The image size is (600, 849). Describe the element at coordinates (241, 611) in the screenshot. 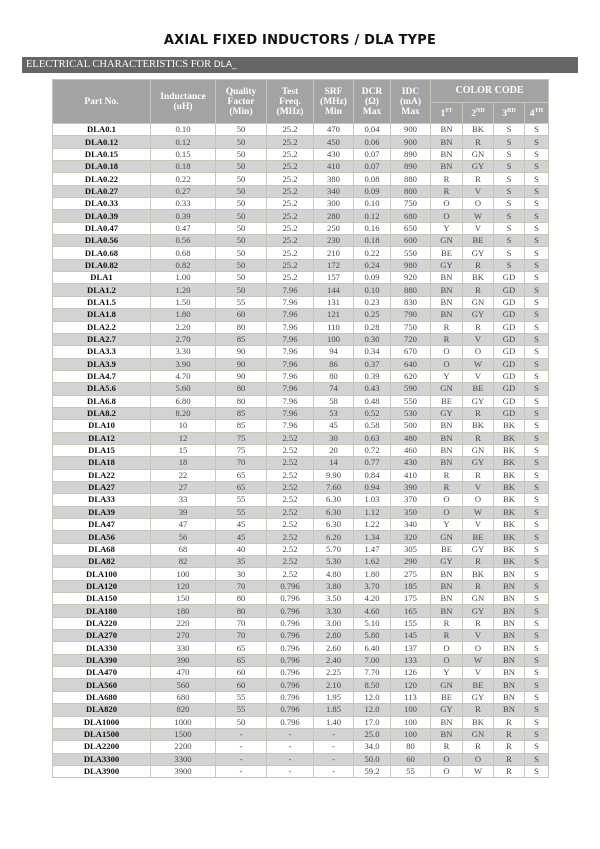

I see `cell-quality-factor: 80` at that location.